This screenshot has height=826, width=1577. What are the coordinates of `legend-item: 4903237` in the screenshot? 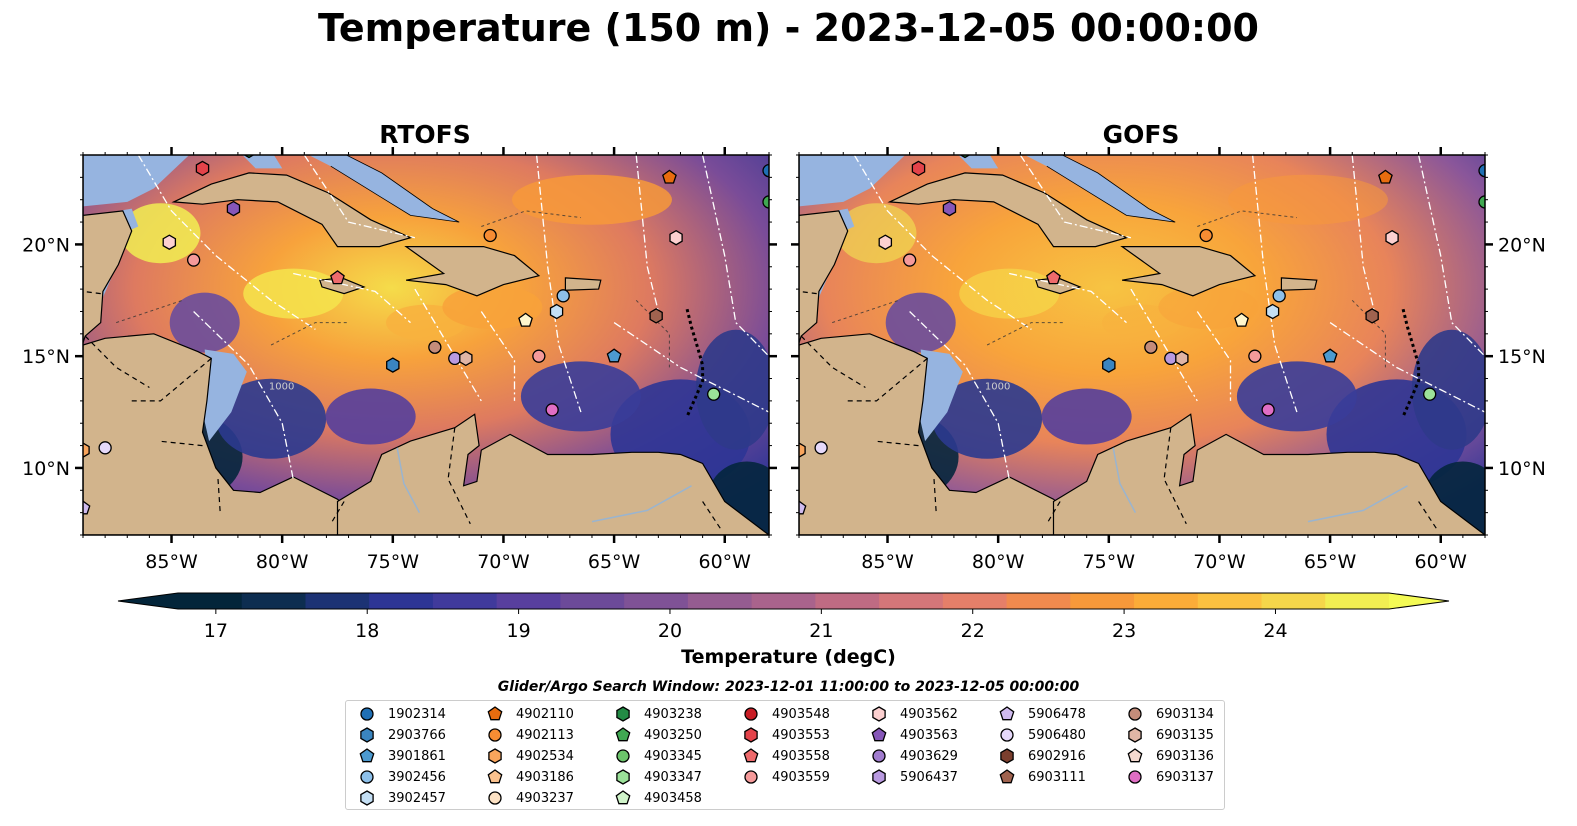 It's located at (530, 798).